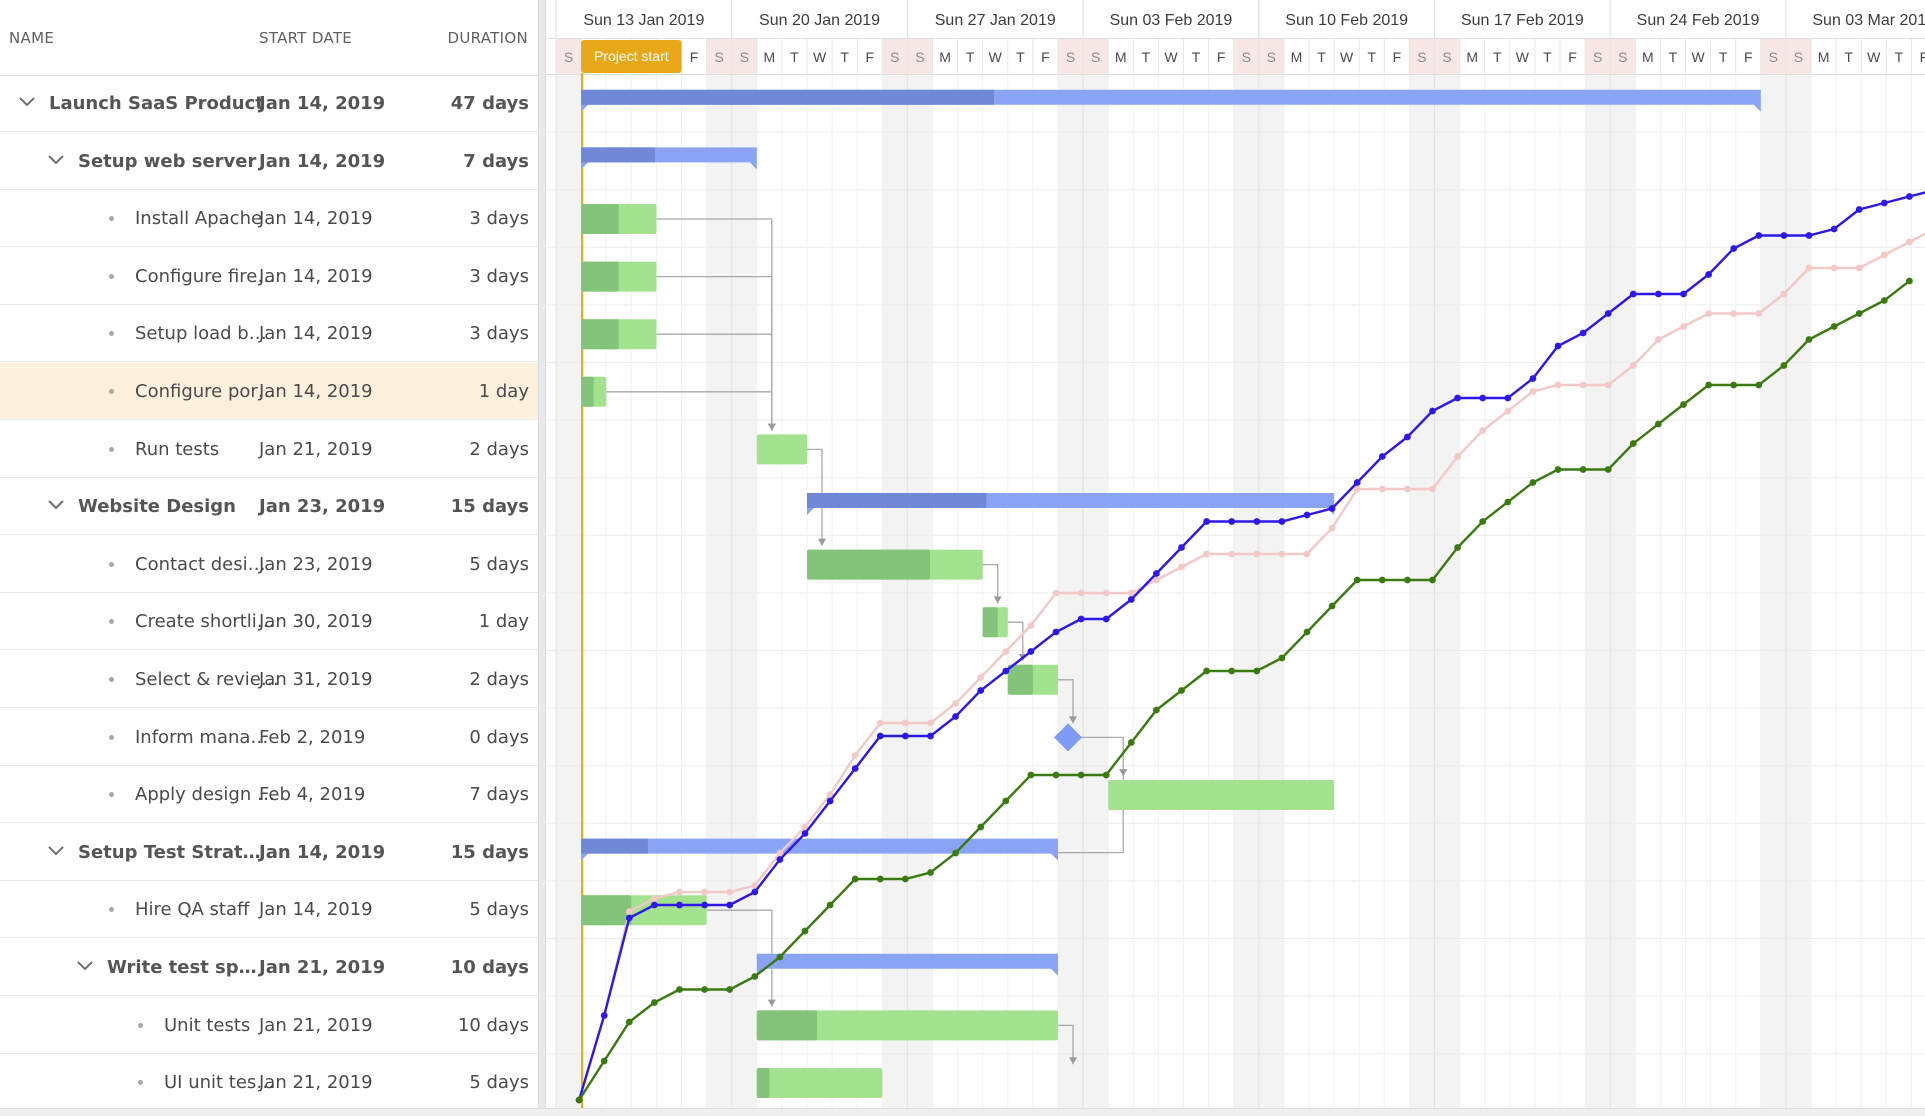  Describe the element at coordinates (487, 38) in the screenshot. I see `column-header-duration: DURATION` at that location.